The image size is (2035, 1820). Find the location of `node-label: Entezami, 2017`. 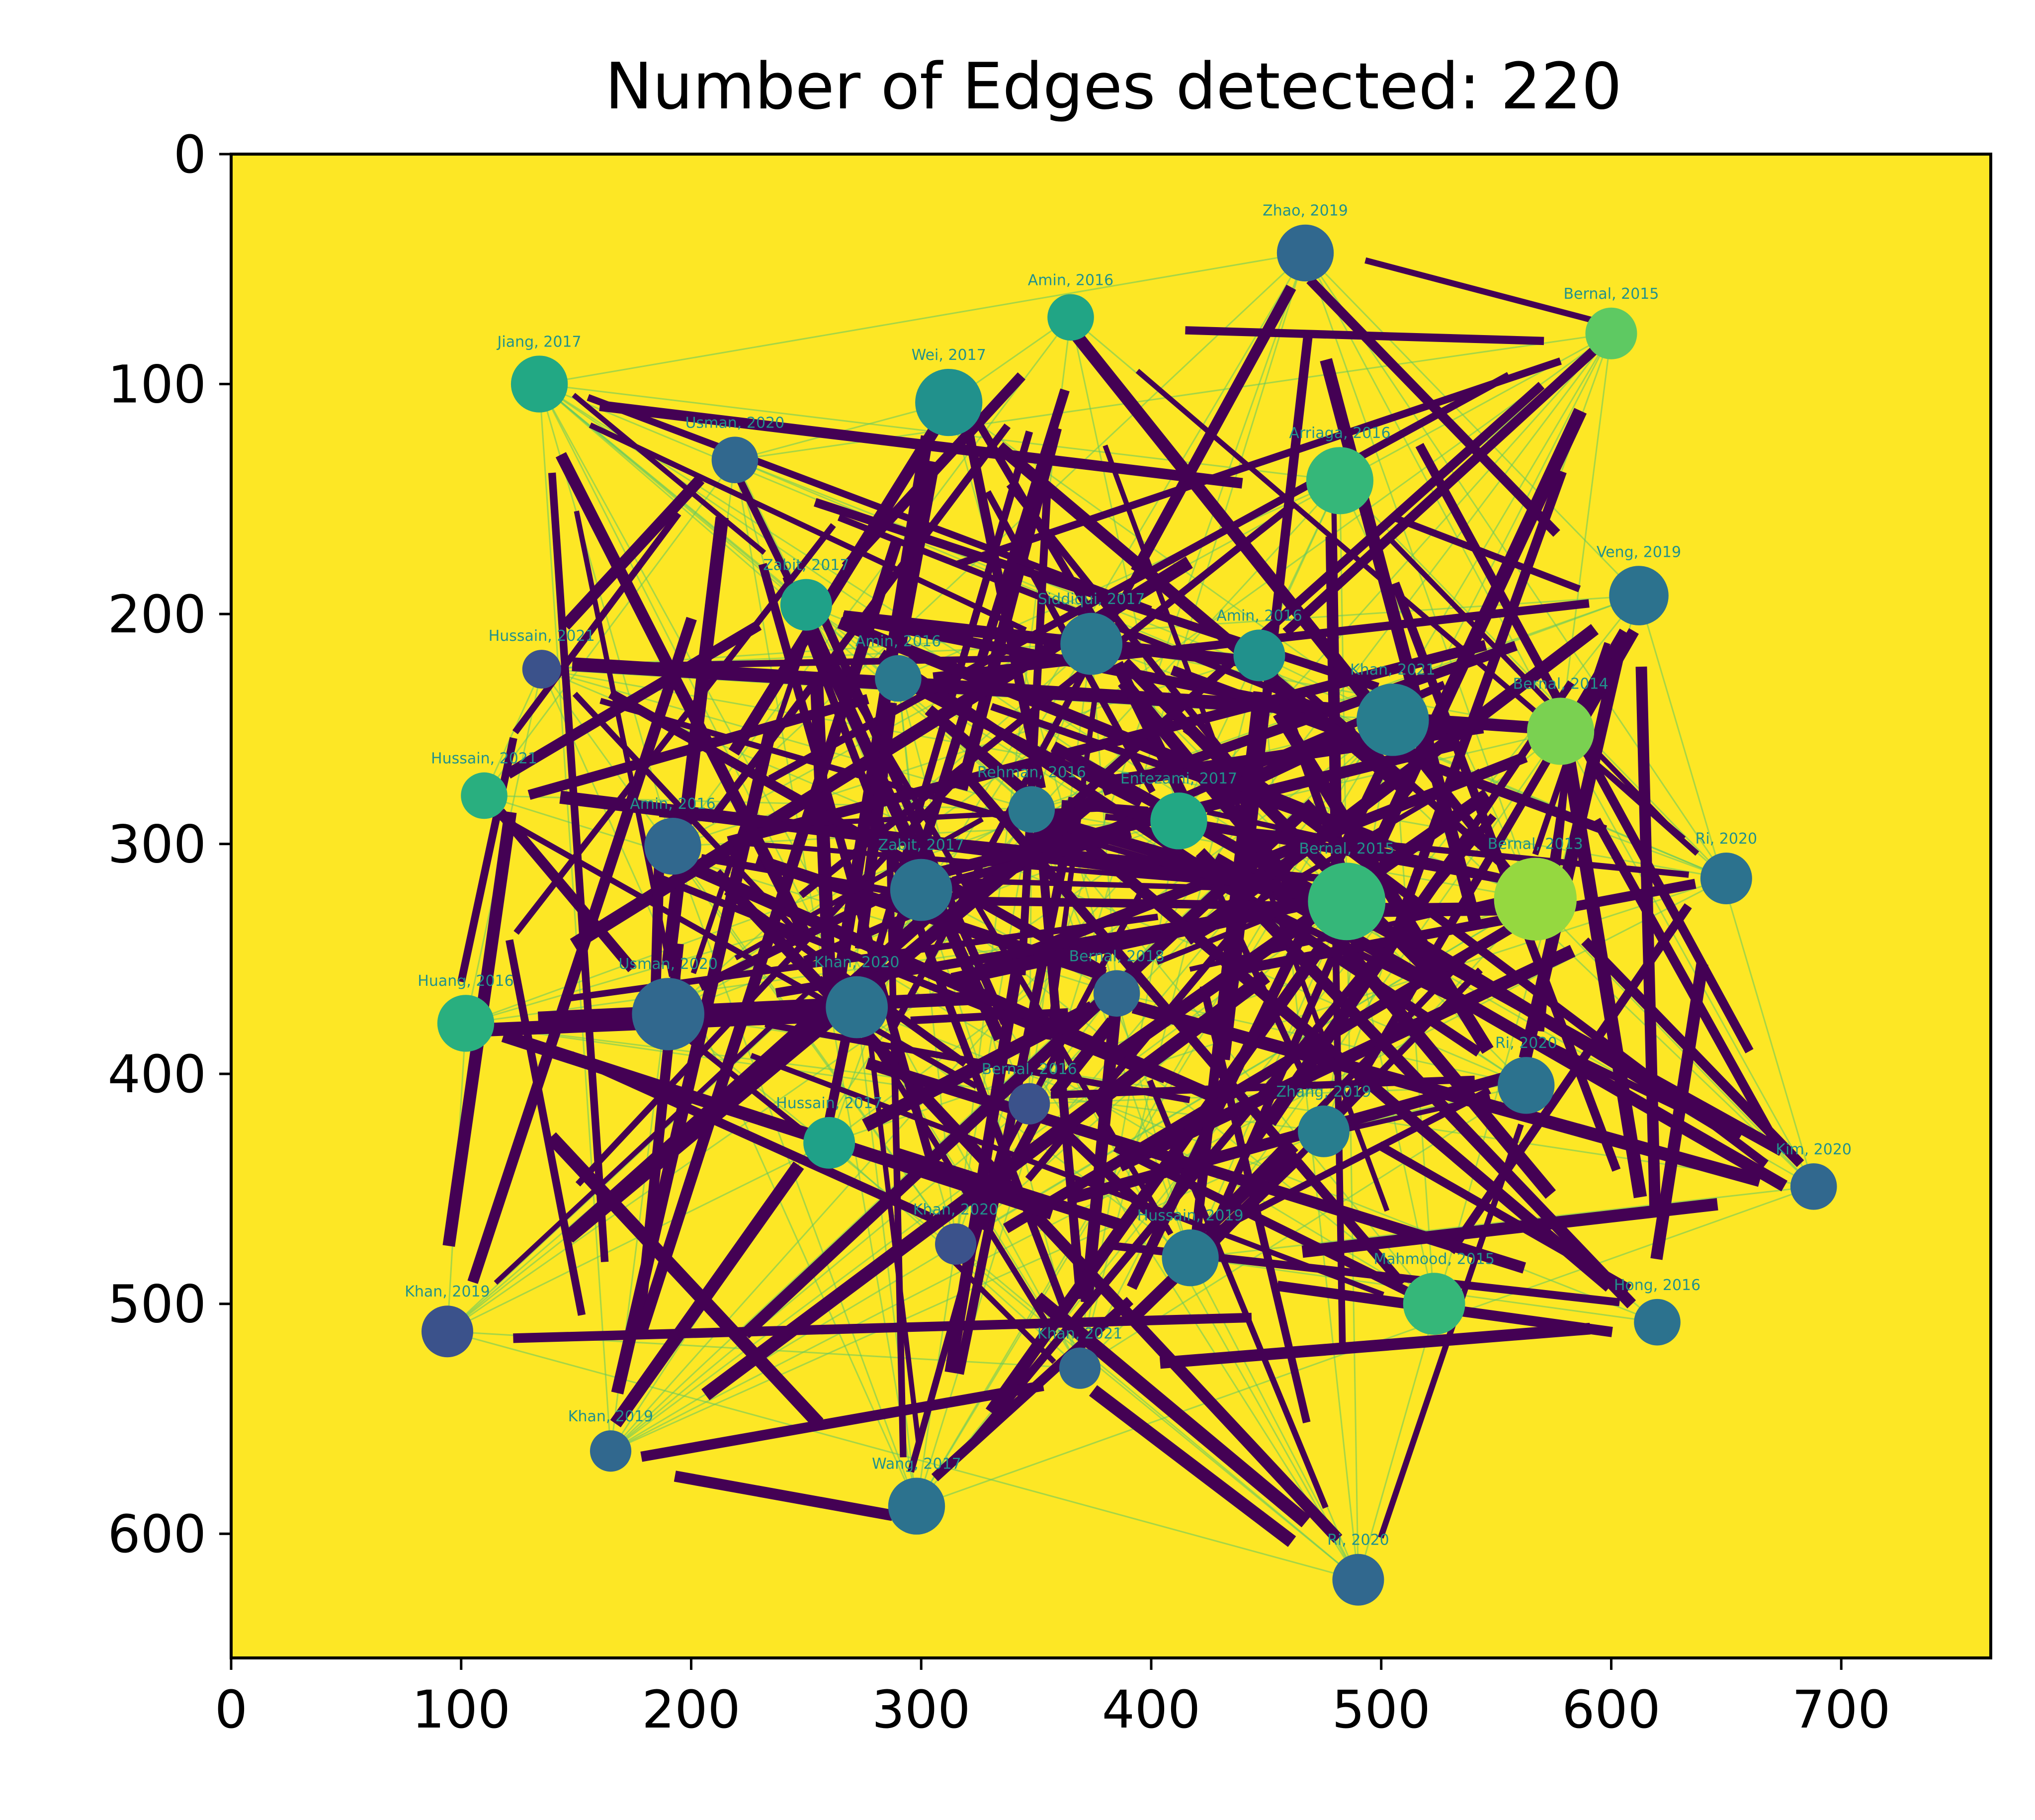

node-label: Entezami, 2017 is located at coordinates (1178, 778).